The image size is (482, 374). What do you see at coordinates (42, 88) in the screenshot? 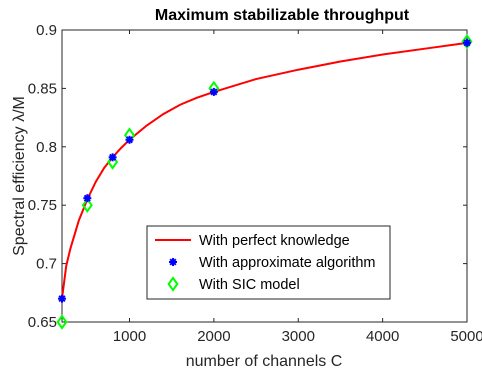
I see `y-tick-label: 0.85` at bounding box center [42, 88].